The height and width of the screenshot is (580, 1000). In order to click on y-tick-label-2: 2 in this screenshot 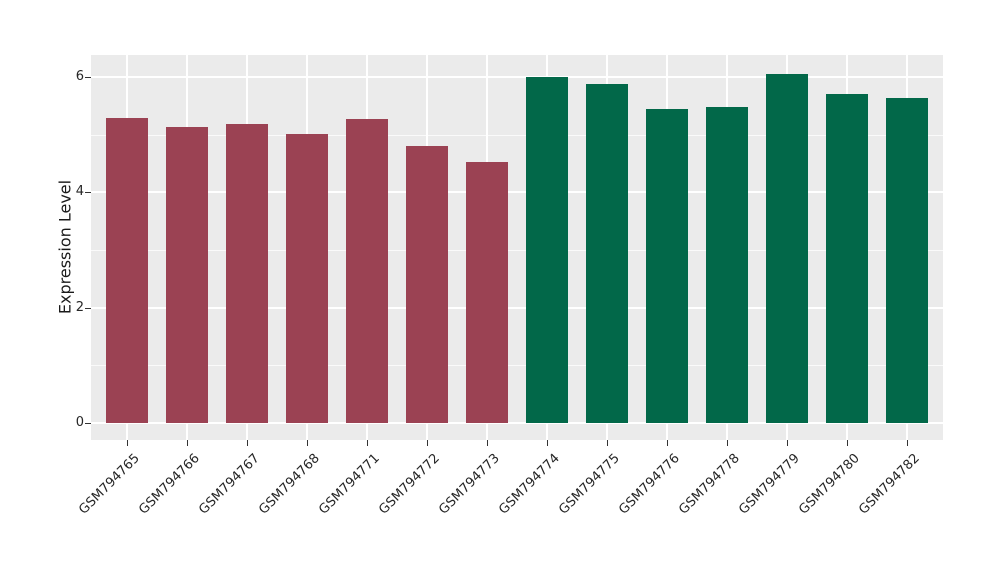, I will do `click(79, 307)`.